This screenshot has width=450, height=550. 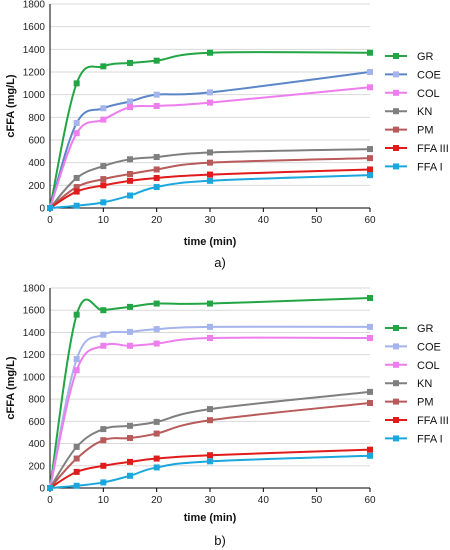 I want to click on legend-label: COL, so click(x=428, y=366).